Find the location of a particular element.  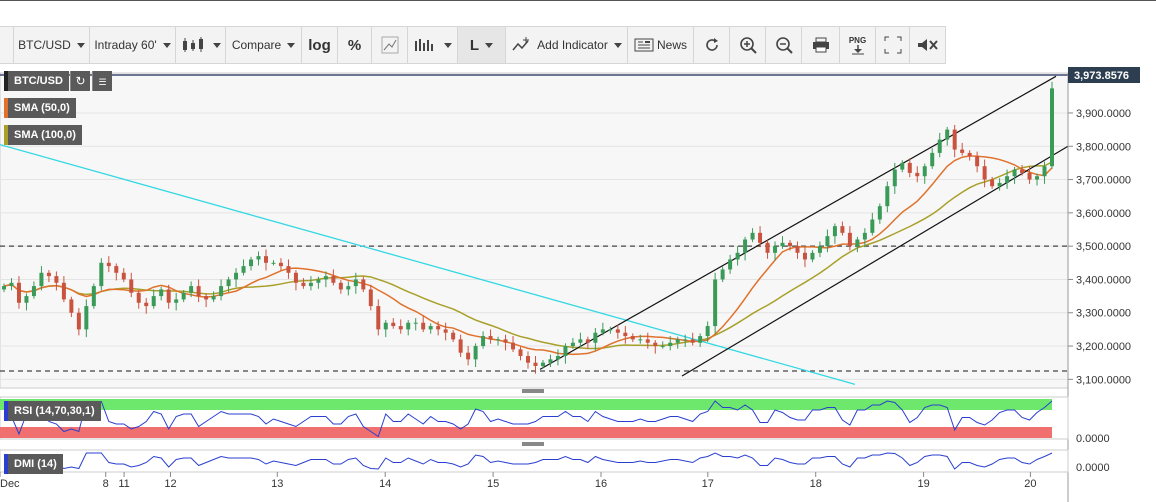

chart-style-button: L is located at coordinates (482, 45).